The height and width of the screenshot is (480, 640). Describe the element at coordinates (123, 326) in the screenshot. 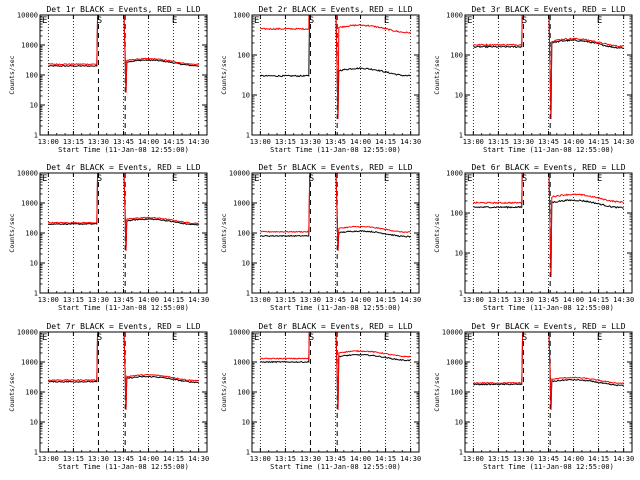

I see `panel-title: Det 7r BLACK = Events, RED = LLD` at that location.